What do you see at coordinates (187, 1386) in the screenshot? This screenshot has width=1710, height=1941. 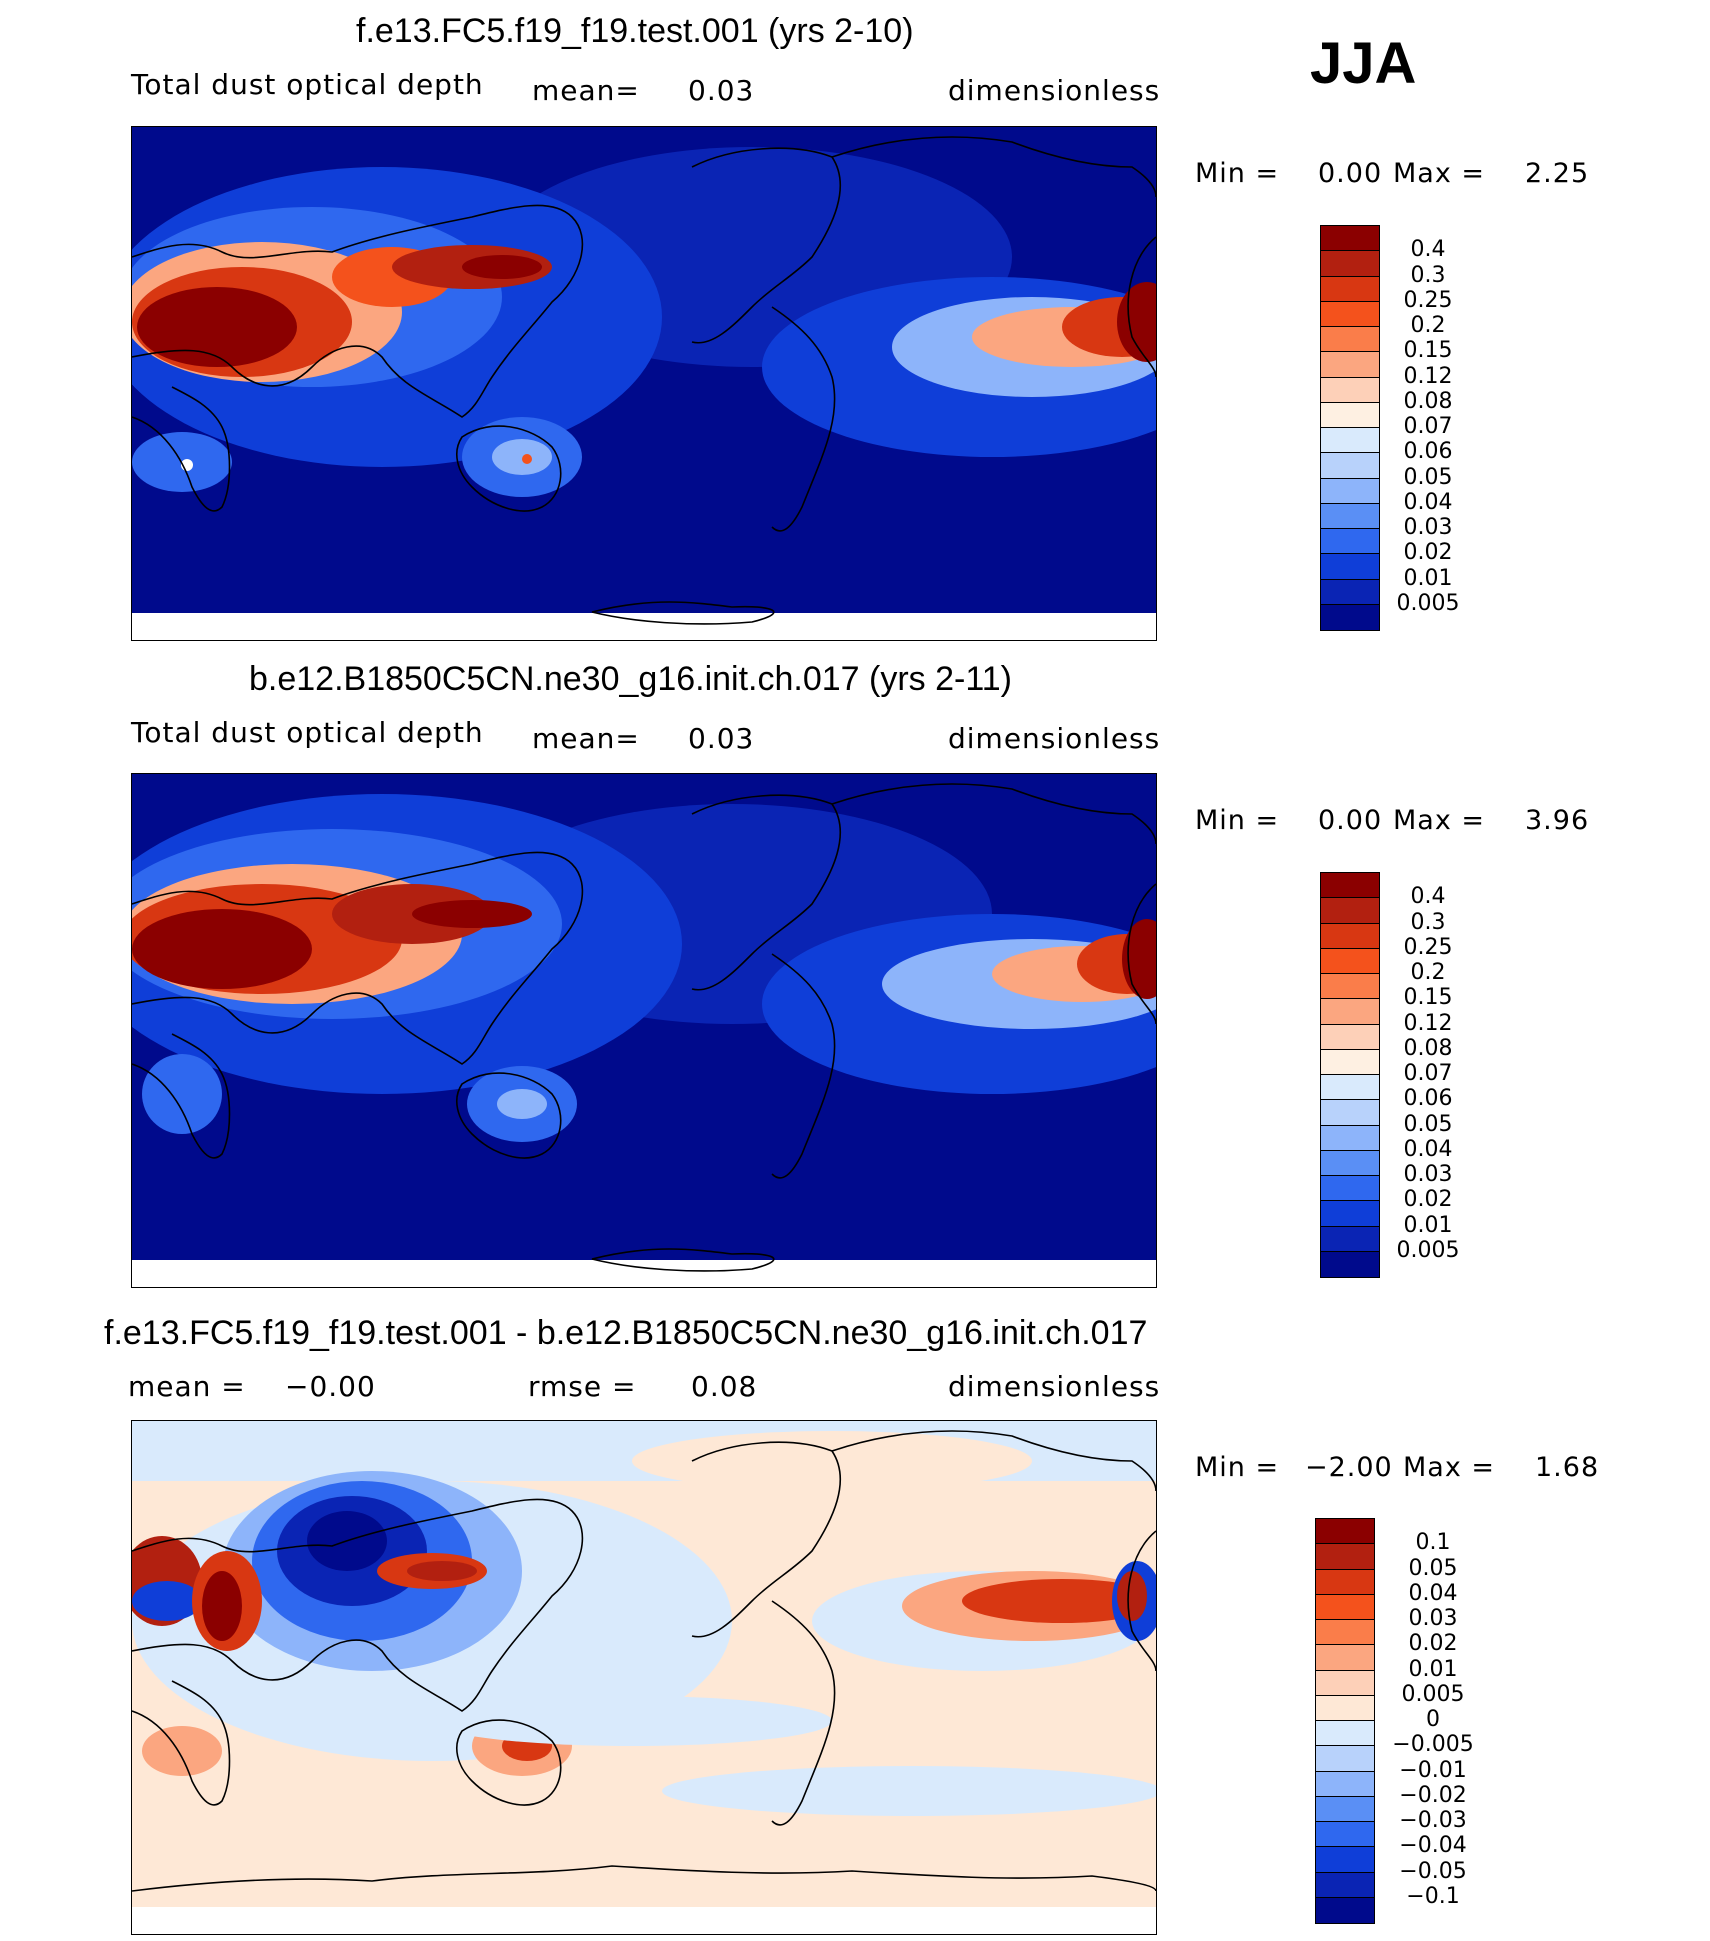 I see `panel3-mean-label: mean =` at bounding box center [187, 1386].